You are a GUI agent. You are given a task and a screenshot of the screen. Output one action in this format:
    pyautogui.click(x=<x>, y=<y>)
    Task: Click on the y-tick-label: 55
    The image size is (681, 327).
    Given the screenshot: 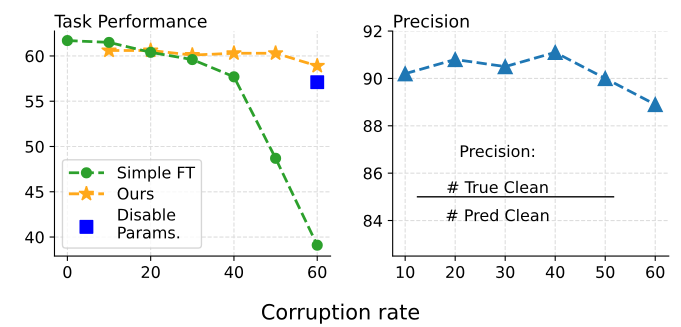 What is the action you would take?
    pyautogui.click(x=35, y=102)
    